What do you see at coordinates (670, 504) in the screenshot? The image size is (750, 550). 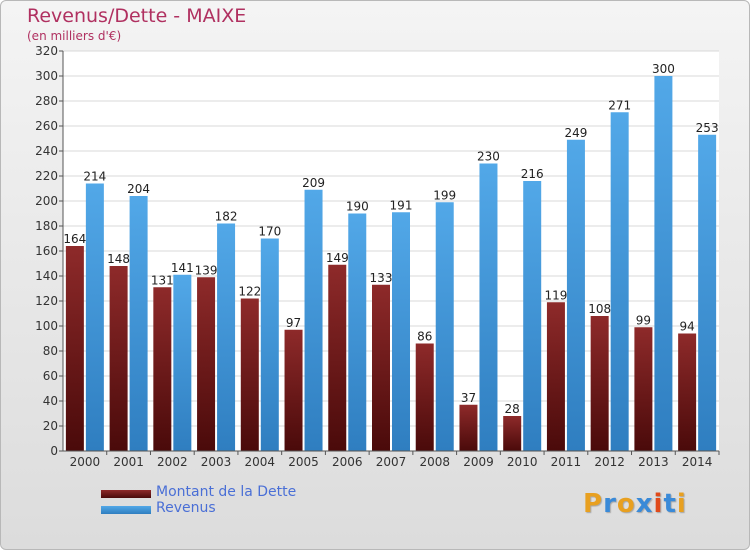 I see `logo-letter: t` at bounding box center [670, 504].